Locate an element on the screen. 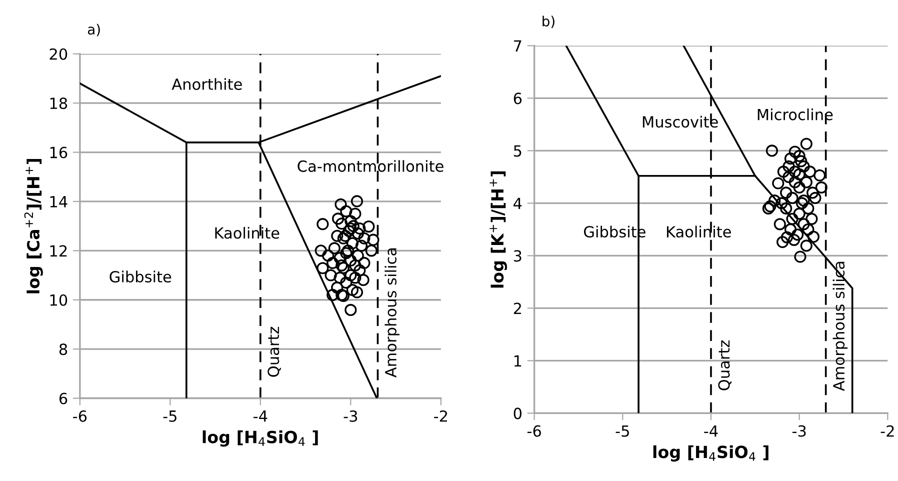 The image size is (898, 481). annotation: Muscovite is located at coordinates (680, 122).